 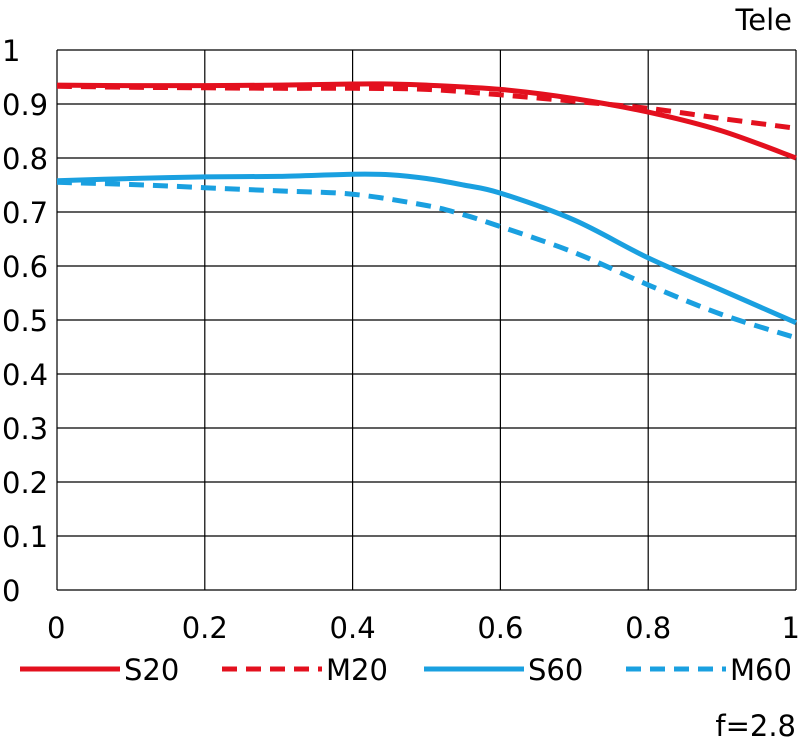 What do you see at coordinates (648, 628) in the screenshot?
I see `x-tick-label: 0.8` at bounding box center [648, 628].